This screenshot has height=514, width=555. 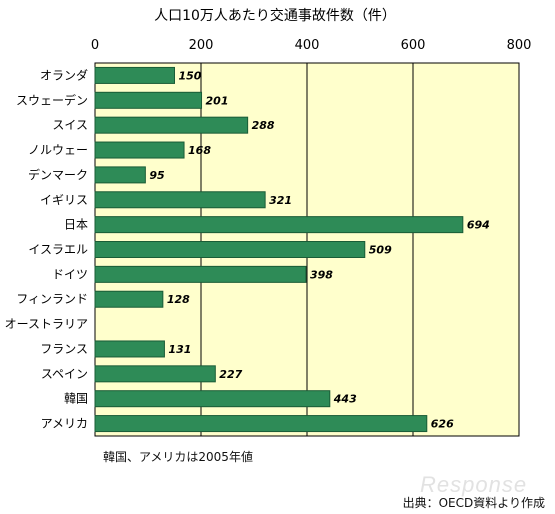 What do you see at coordinates (263, 125) in the screenshot?
I see `value-label: 288` at bounding box center [263, 125].